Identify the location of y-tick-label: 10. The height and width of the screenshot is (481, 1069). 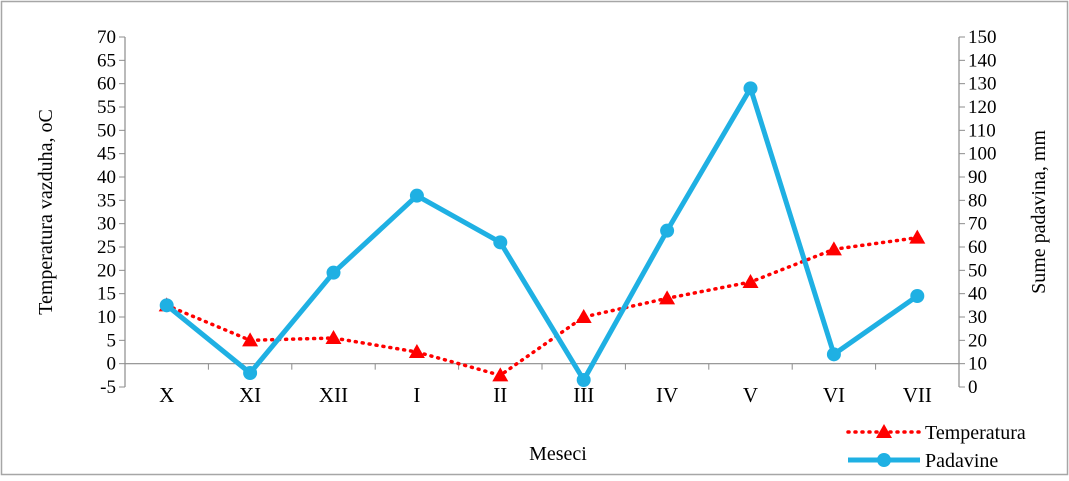
(106, 317).